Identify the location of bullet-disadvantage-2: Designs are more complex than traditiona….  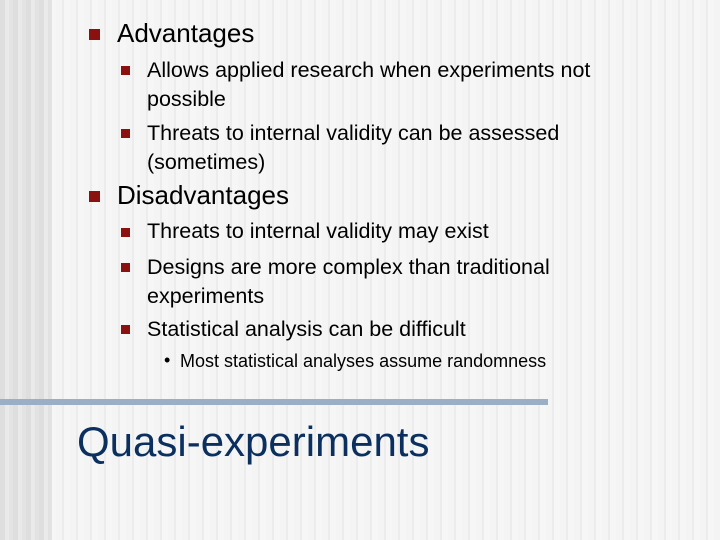
(348, 281).